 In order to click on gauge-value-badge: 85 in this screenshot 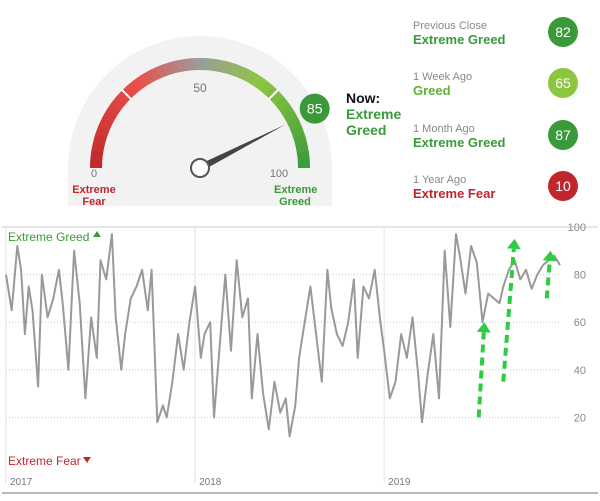, I will do `click(314, 108)`.